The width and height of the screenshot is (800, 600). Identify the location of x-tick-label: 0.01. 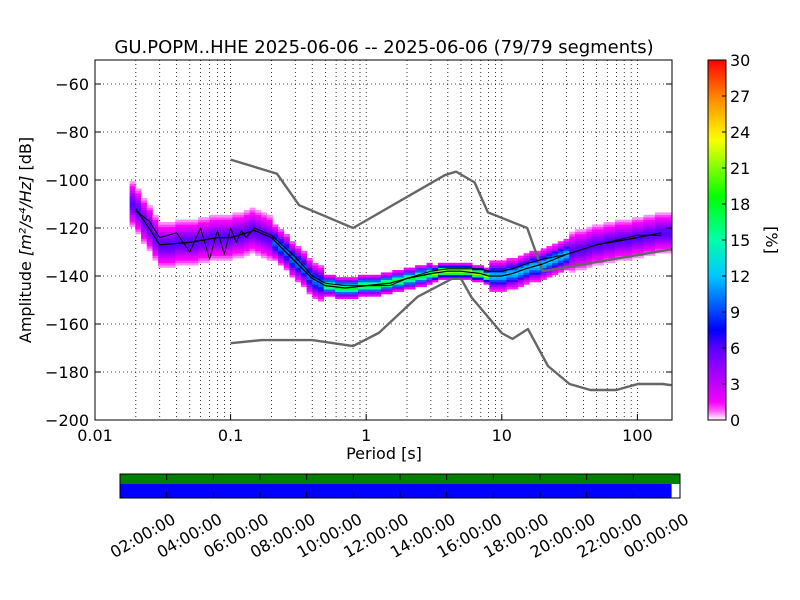
(95, 435).